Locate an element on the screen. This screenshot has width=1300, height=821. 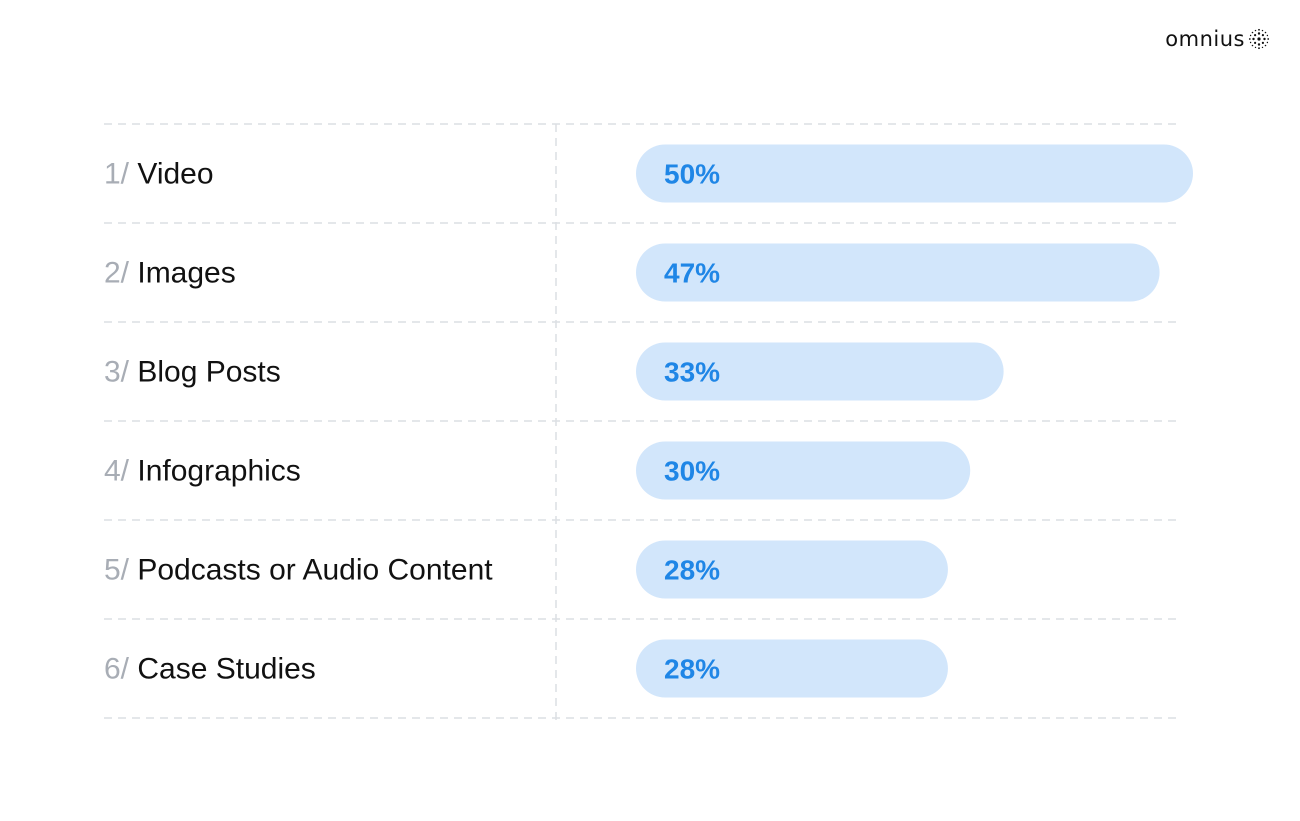
category-label: 1/ Video is located at coordinates (159, 174).